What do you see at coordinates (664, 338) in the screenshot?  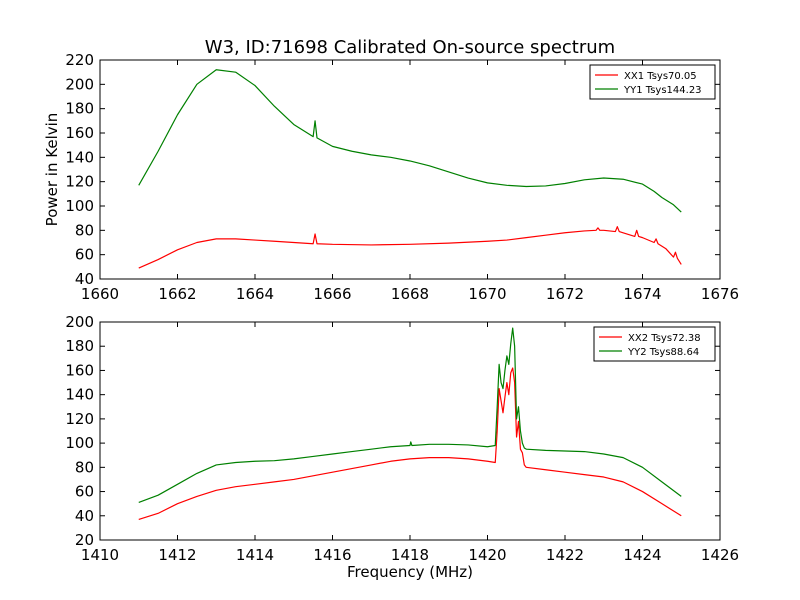 I see `panel-2-legend-label-1: XX2 Tsys72.38` at bounding box center [664, 338].